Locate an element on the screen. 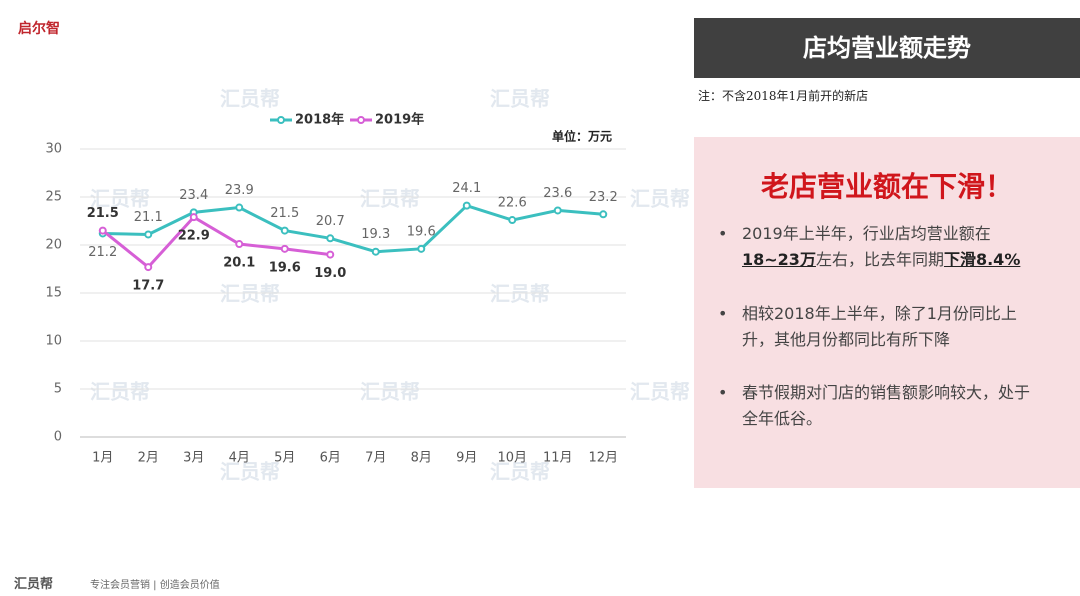 The height and width of the screenshot is (596, 1080). data-label: 22.6 is located at coordinates (512, 203).